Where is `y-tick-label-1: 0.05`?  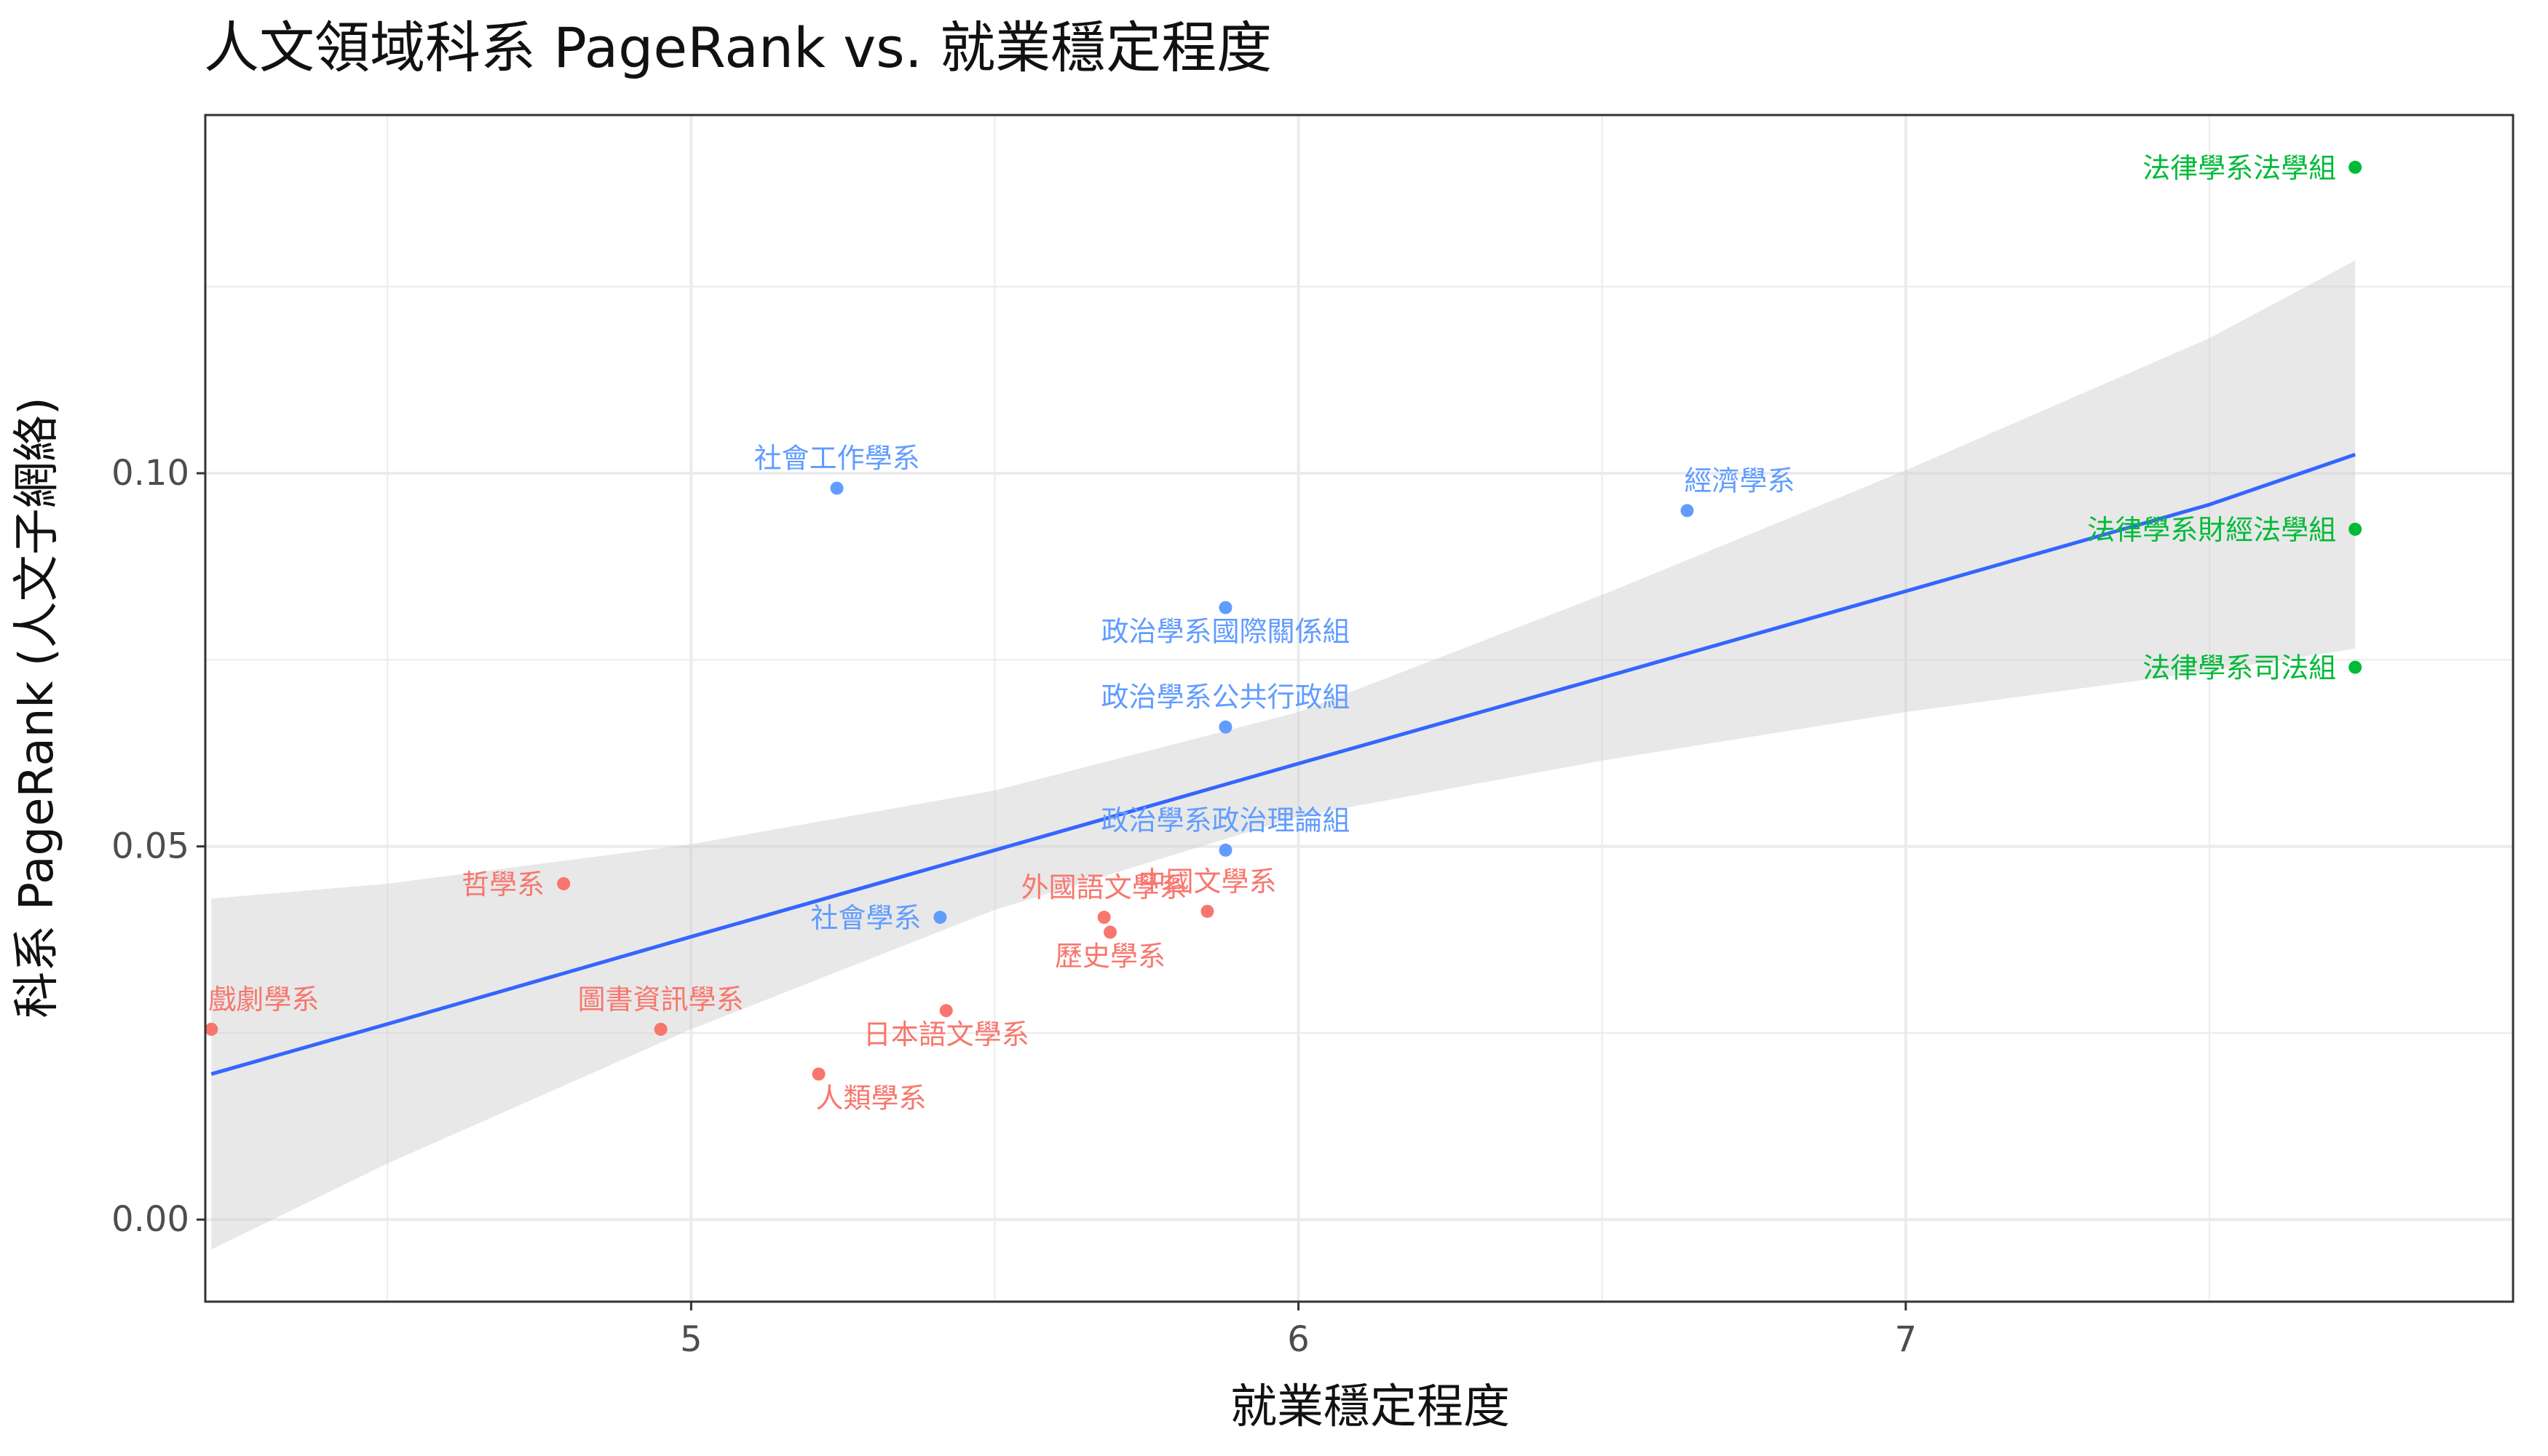 y-tick-label-1: 0.05 is located at coordinates (150, 846).